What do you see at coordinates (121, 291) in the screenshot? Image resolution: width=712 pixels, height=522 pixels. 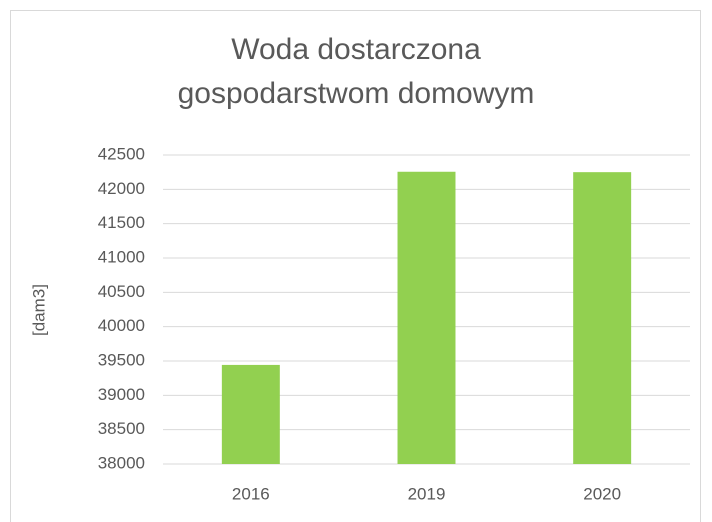 I see `y-tick-label: 40500` at bounding box center [121, 291].